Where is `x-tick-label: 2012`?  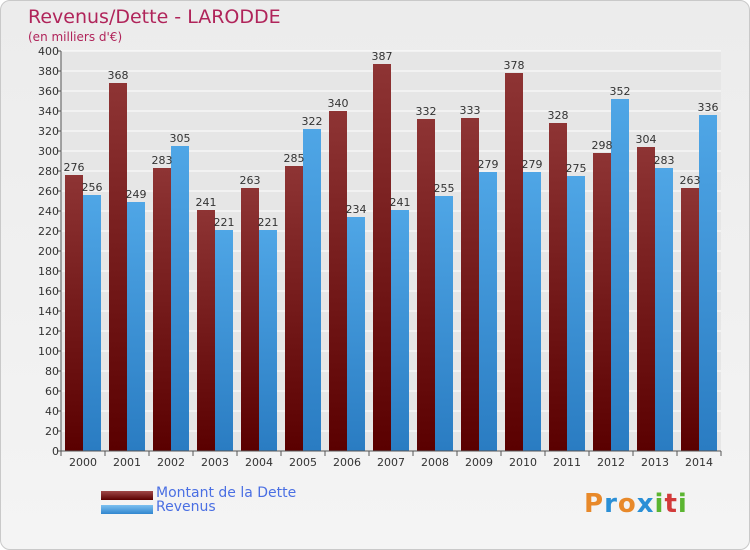
x-tick-label: 2012 is located at coordinates (611, 462).